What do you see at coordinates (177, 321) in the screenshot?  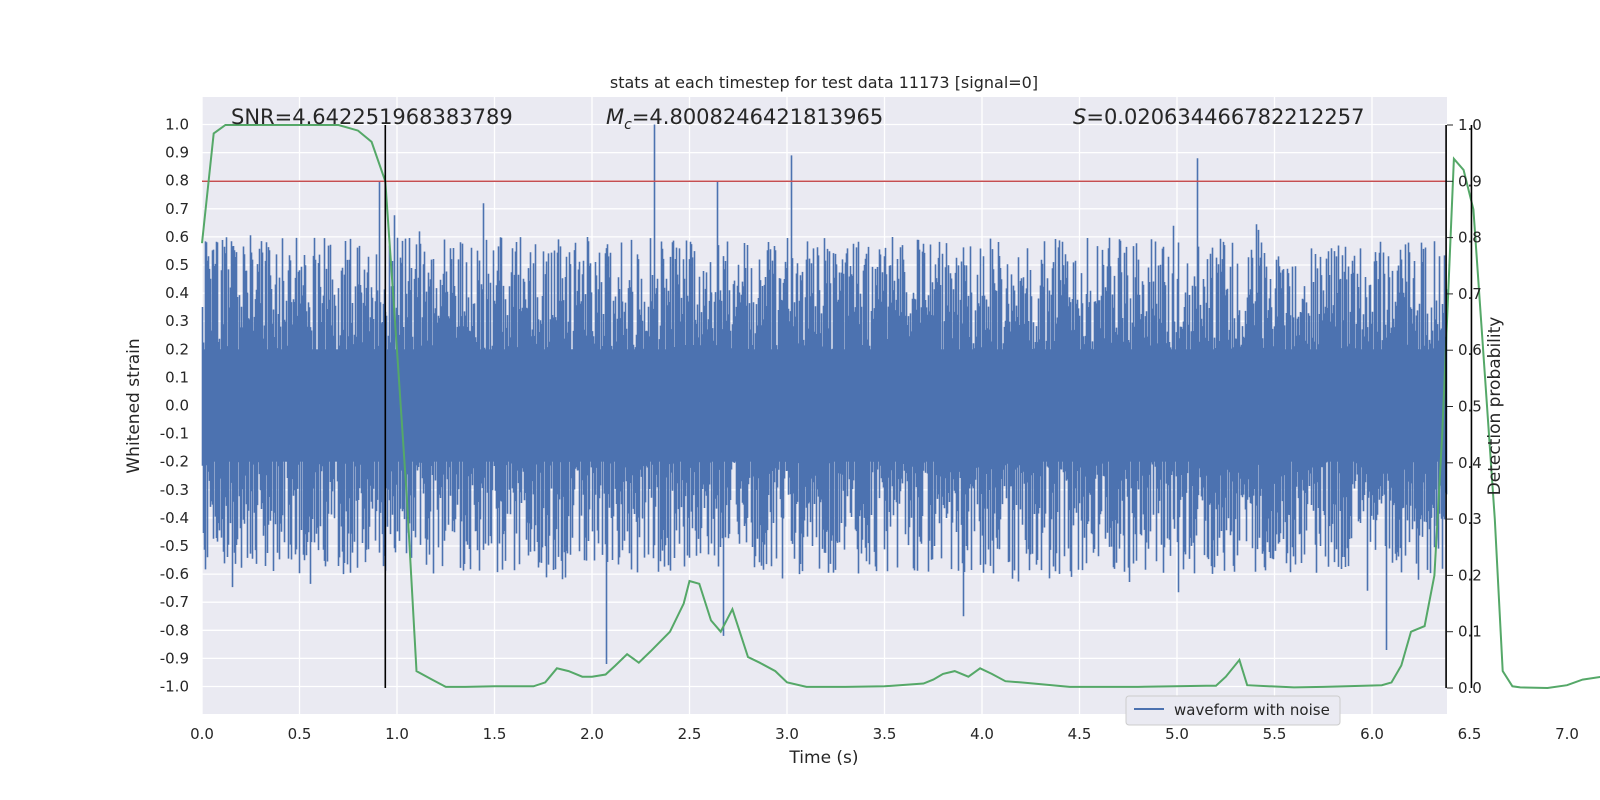 I see `y-tick-label: 0.3` at bounding box center [177, 321].